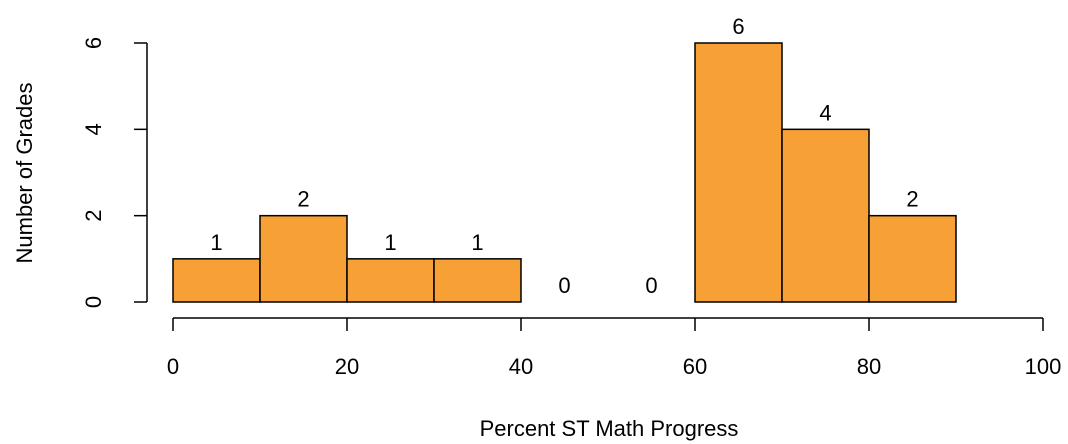 This screenshot has width=1068, height=444. Describe the element at coordinates (521, 366) in the screenshot. I see `x-tick-label: 40` at that location.